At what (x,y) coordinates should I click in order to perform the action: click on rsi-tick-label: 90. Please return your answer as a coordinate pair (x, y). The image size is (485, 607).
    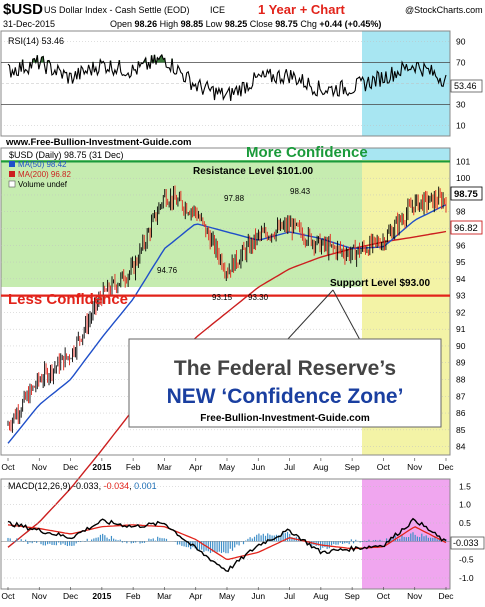
    Looking at the image, I should click on (461, 42).